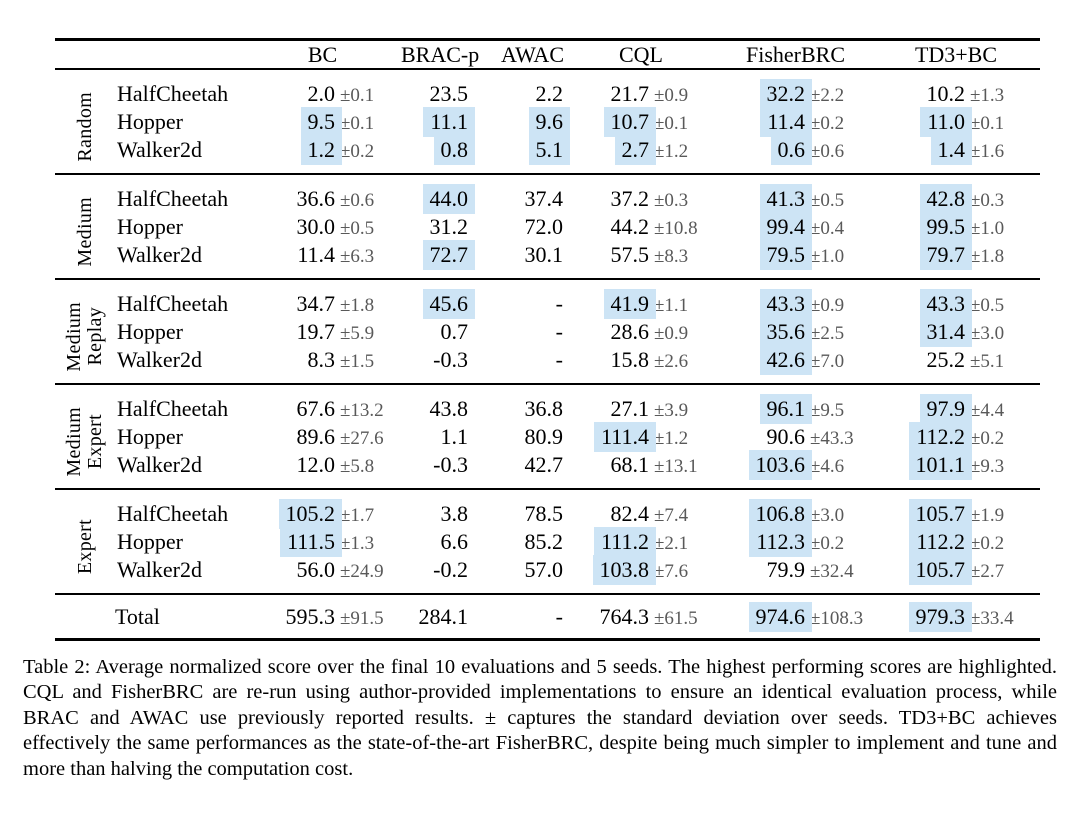 This screenshot has height=831, width=1080. I want to click on score-cell: 31.4 ±3.0, so click(945, 332).